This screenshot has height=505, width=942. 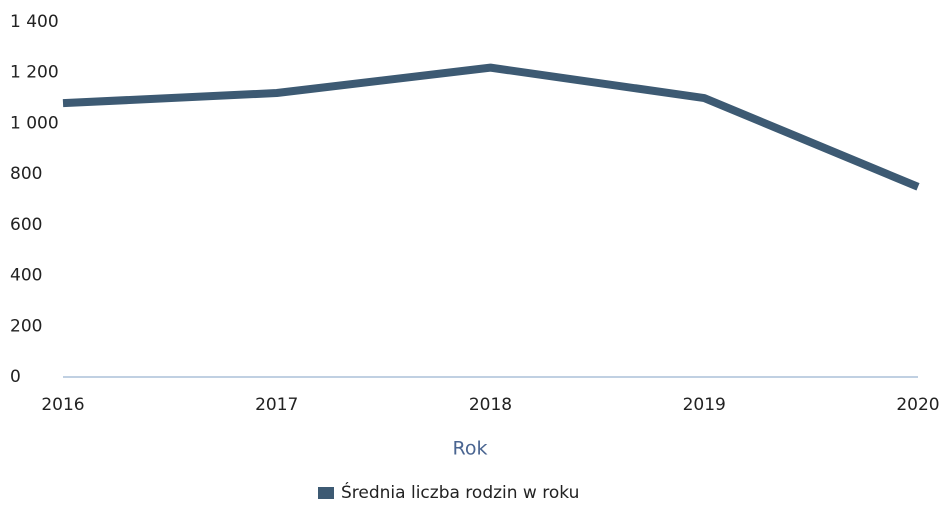 What do you see at coordinates (460, 492) in the screenshot?
I see `legend-label: Średnia liczba rodzin w roku` at bounding box center [460, 492].